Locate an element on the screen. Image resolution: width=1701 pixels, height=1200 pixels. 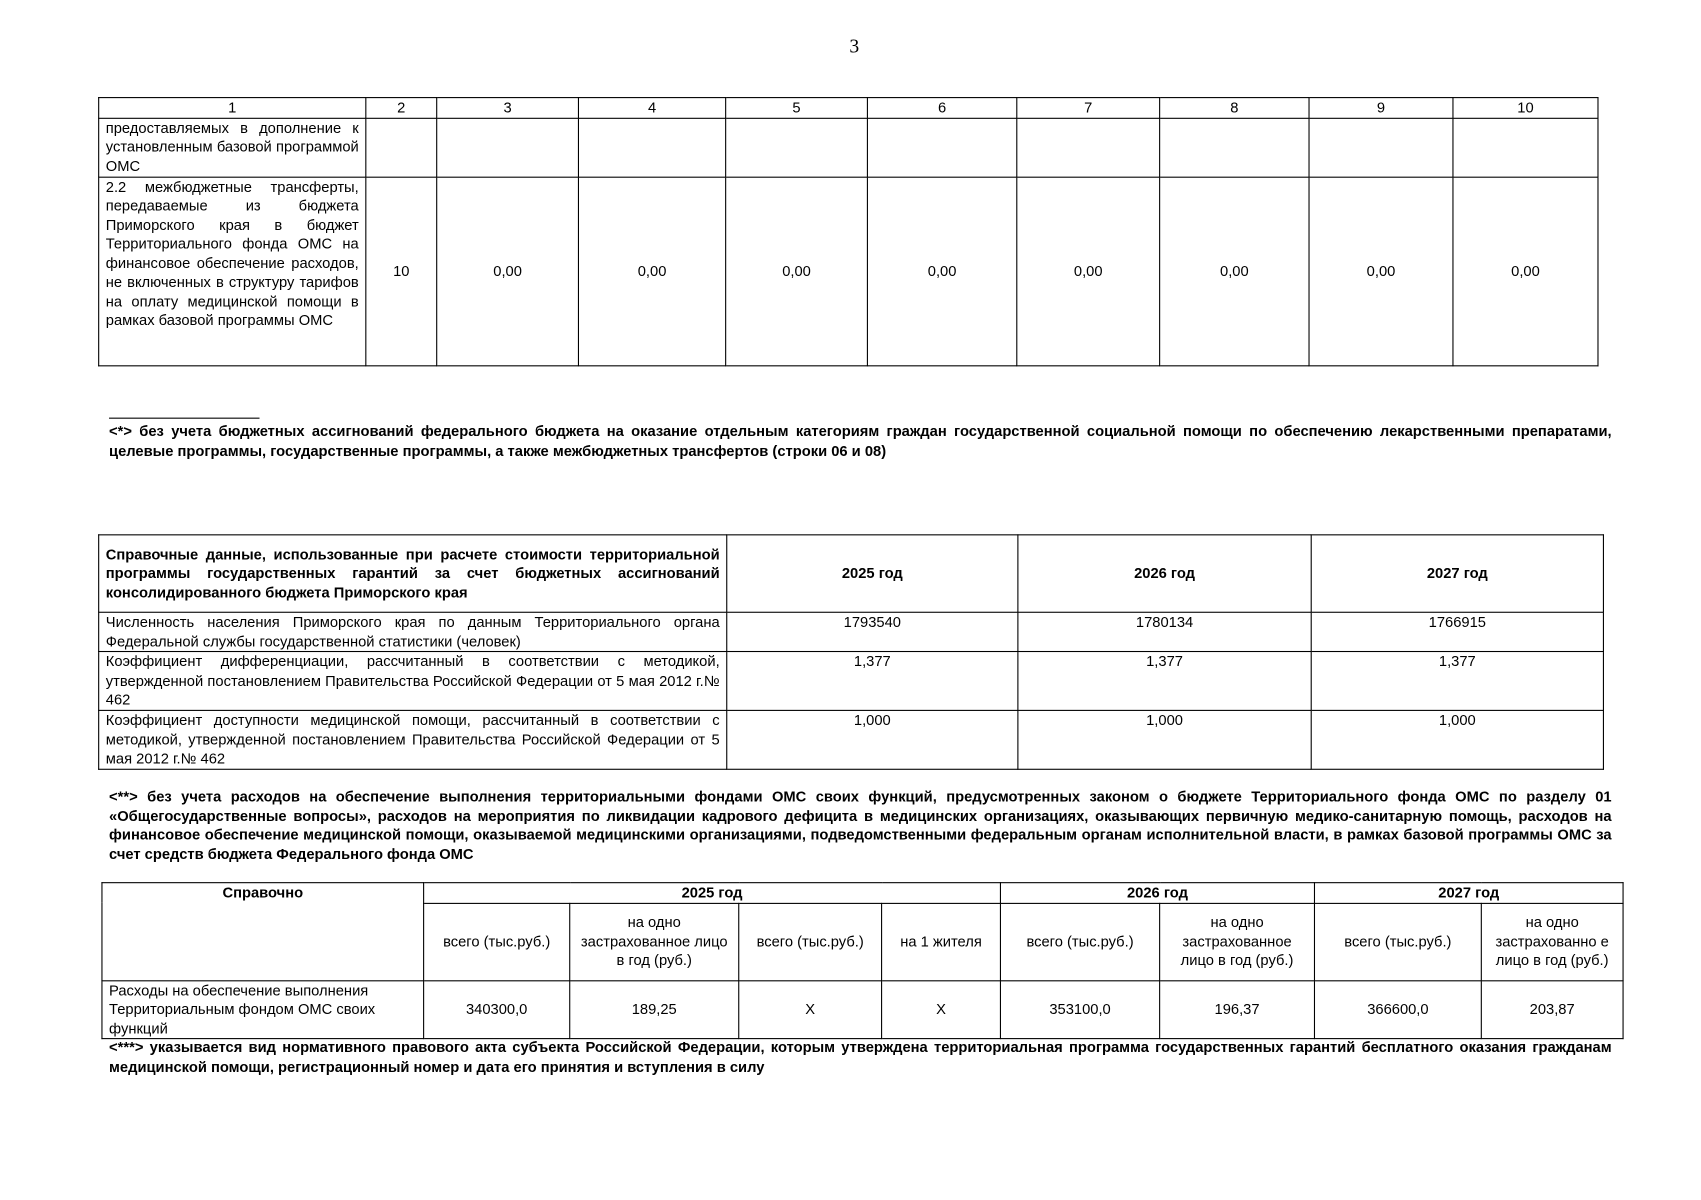
cell: 10 is located at coordinates (401, 271).